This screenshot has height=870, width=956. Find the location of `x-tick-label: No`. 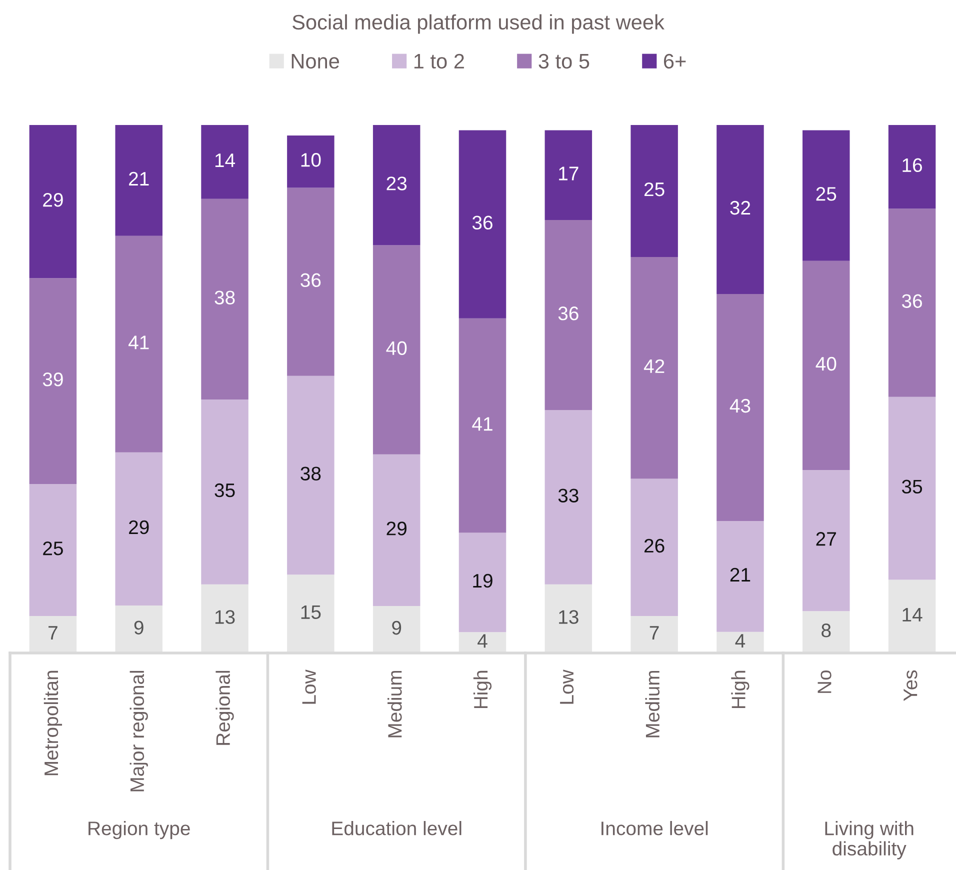

x-tick-label: No is located at coordinates (825, 681).